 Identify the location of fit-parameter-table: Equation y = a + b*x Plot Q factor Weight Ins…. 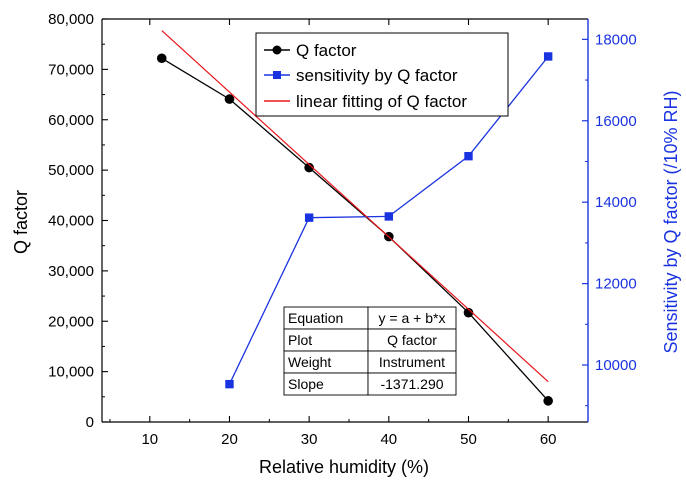
(370, 351).